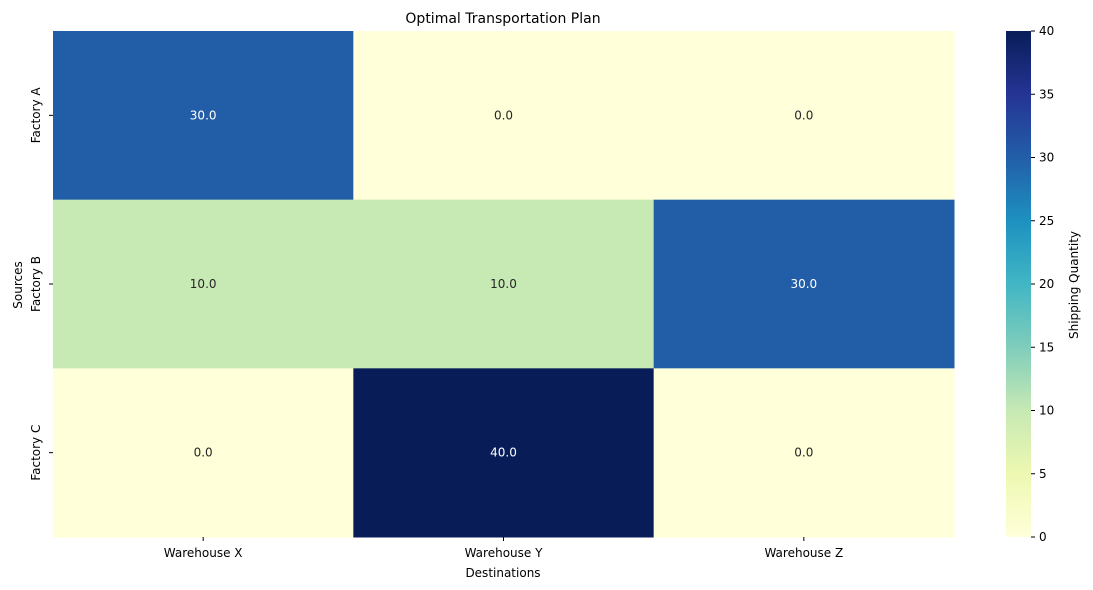 Image resolution: width=1093 pixels, height=590 pixels. I want to click on y-axis-ticks: Factory A Factory B Factory C, so click(41, 284).